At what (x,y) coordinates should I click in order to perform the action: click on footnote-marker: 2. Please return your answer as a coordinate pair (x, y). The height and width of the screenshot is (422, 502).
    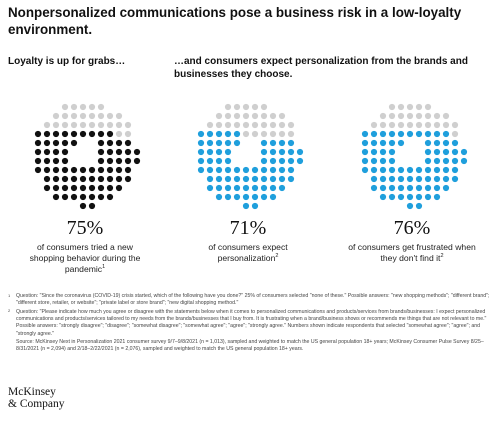
    Looking at the image, I should click on (442, 256).